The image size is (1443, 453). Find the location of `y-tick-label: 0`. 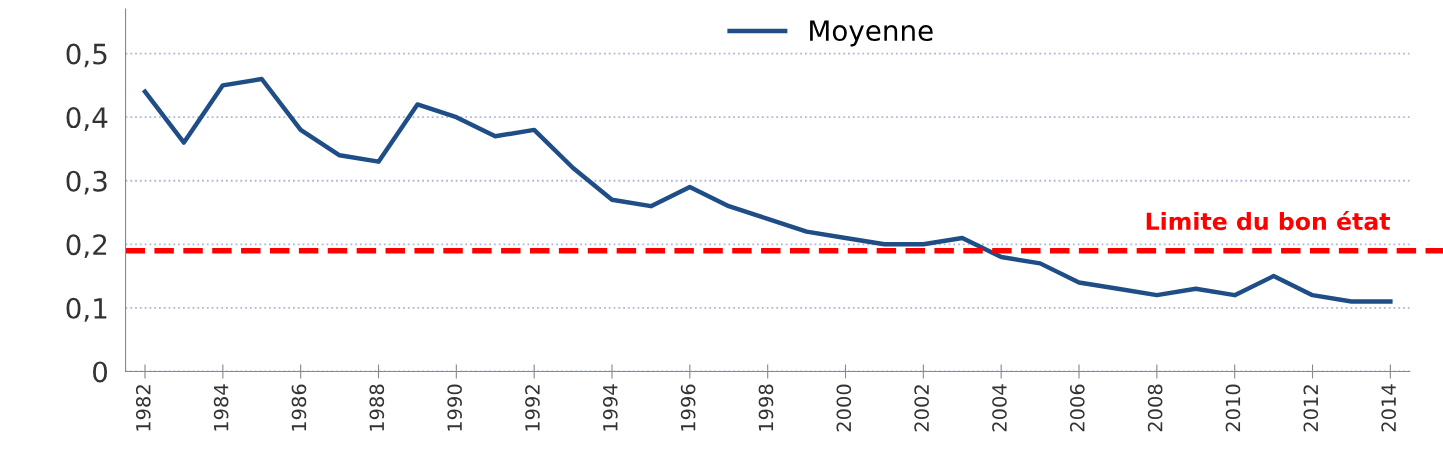

y-tick-label: 0 is located at coordinates (100, 372).